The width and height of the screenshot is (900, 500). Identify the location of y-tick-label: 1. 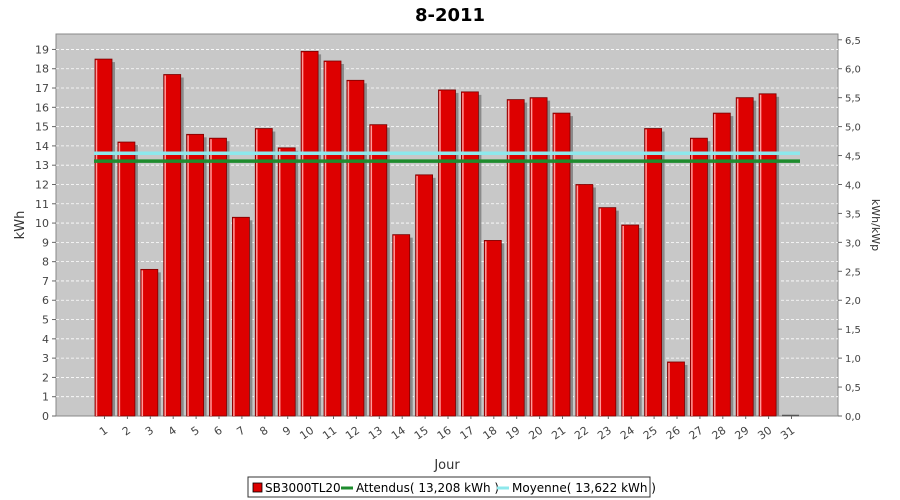
(45, 397).